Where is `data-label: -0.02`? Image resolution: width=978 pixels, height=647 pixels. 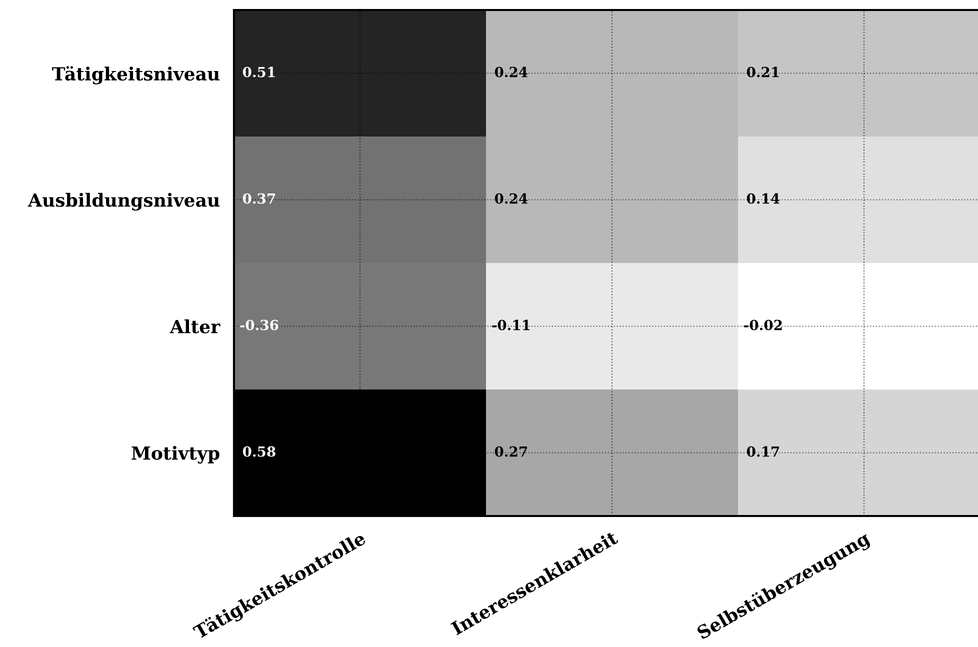 data-label: -0.02 is located at coordinates (763, 325).